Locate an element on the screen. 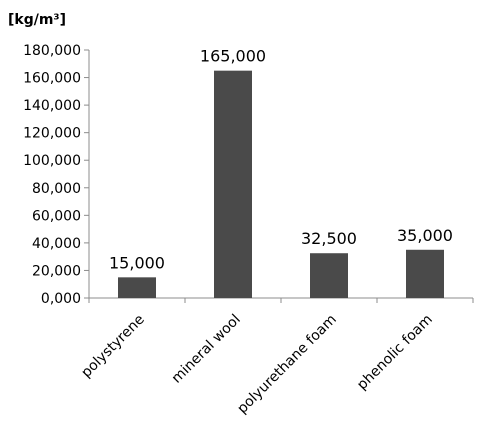  y-tick-label: 60,000 is located at coordinates (56, 216).